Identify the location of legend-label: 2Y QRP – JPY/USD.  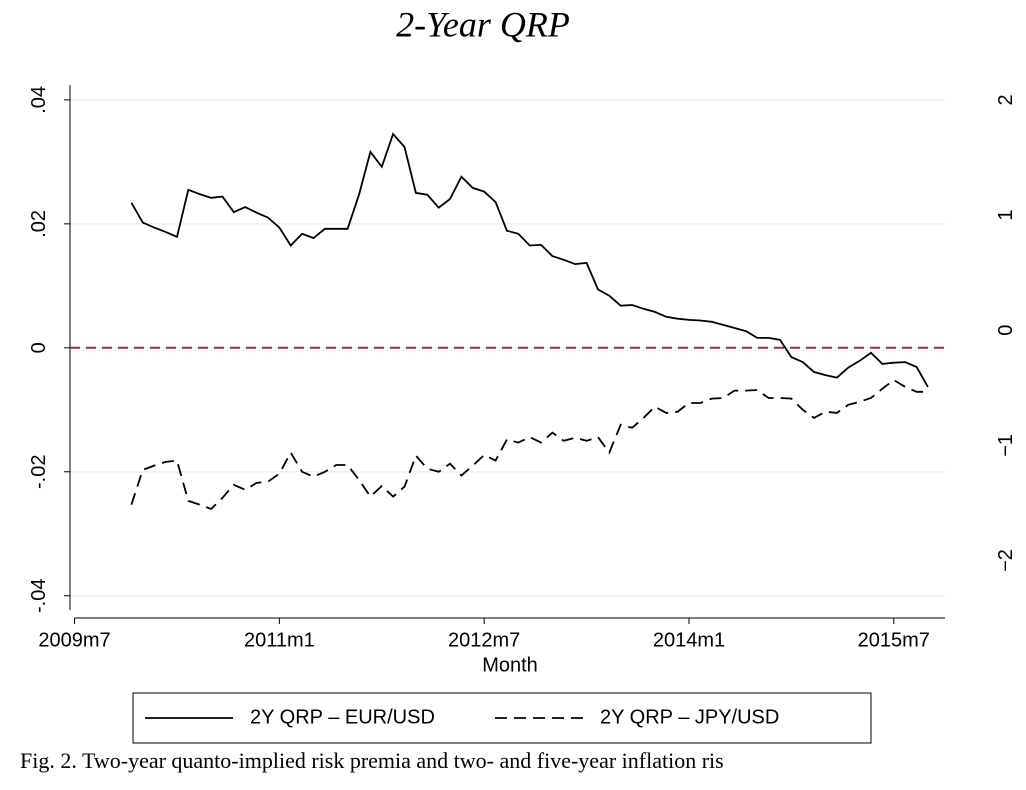
(689, 717).